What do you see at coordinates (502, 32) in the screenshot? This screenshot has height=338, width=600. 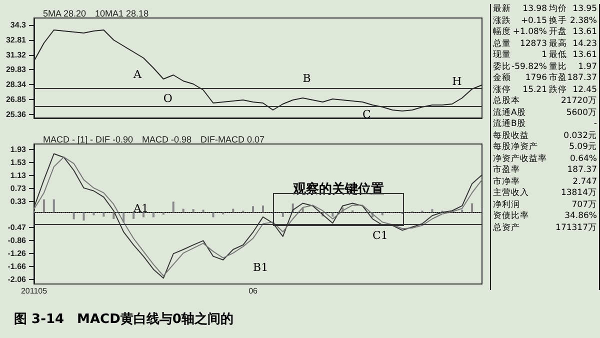 I see `text: 幅度` at bounding box center [502, 32].